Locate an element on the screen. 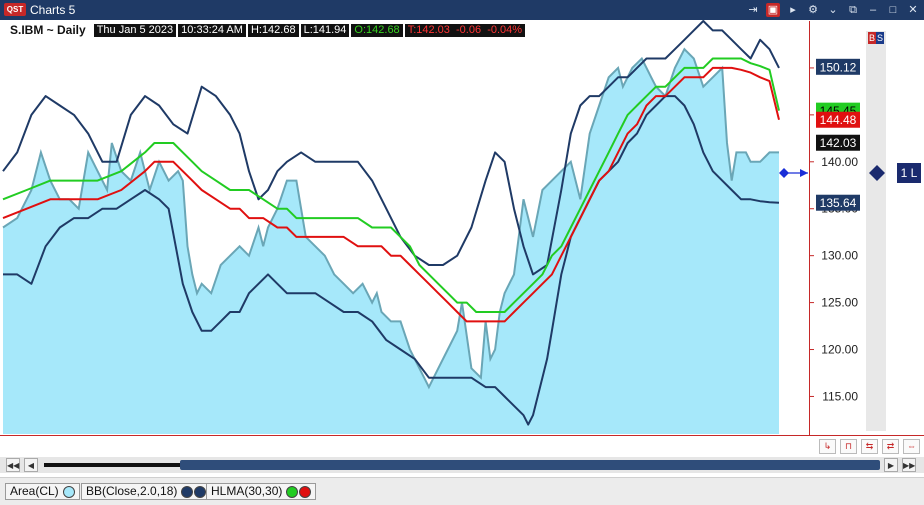 The width and height of the screenshot is (924, 505). date-label: Thu Jan 5 2023 is located at coordinates (135, 30).